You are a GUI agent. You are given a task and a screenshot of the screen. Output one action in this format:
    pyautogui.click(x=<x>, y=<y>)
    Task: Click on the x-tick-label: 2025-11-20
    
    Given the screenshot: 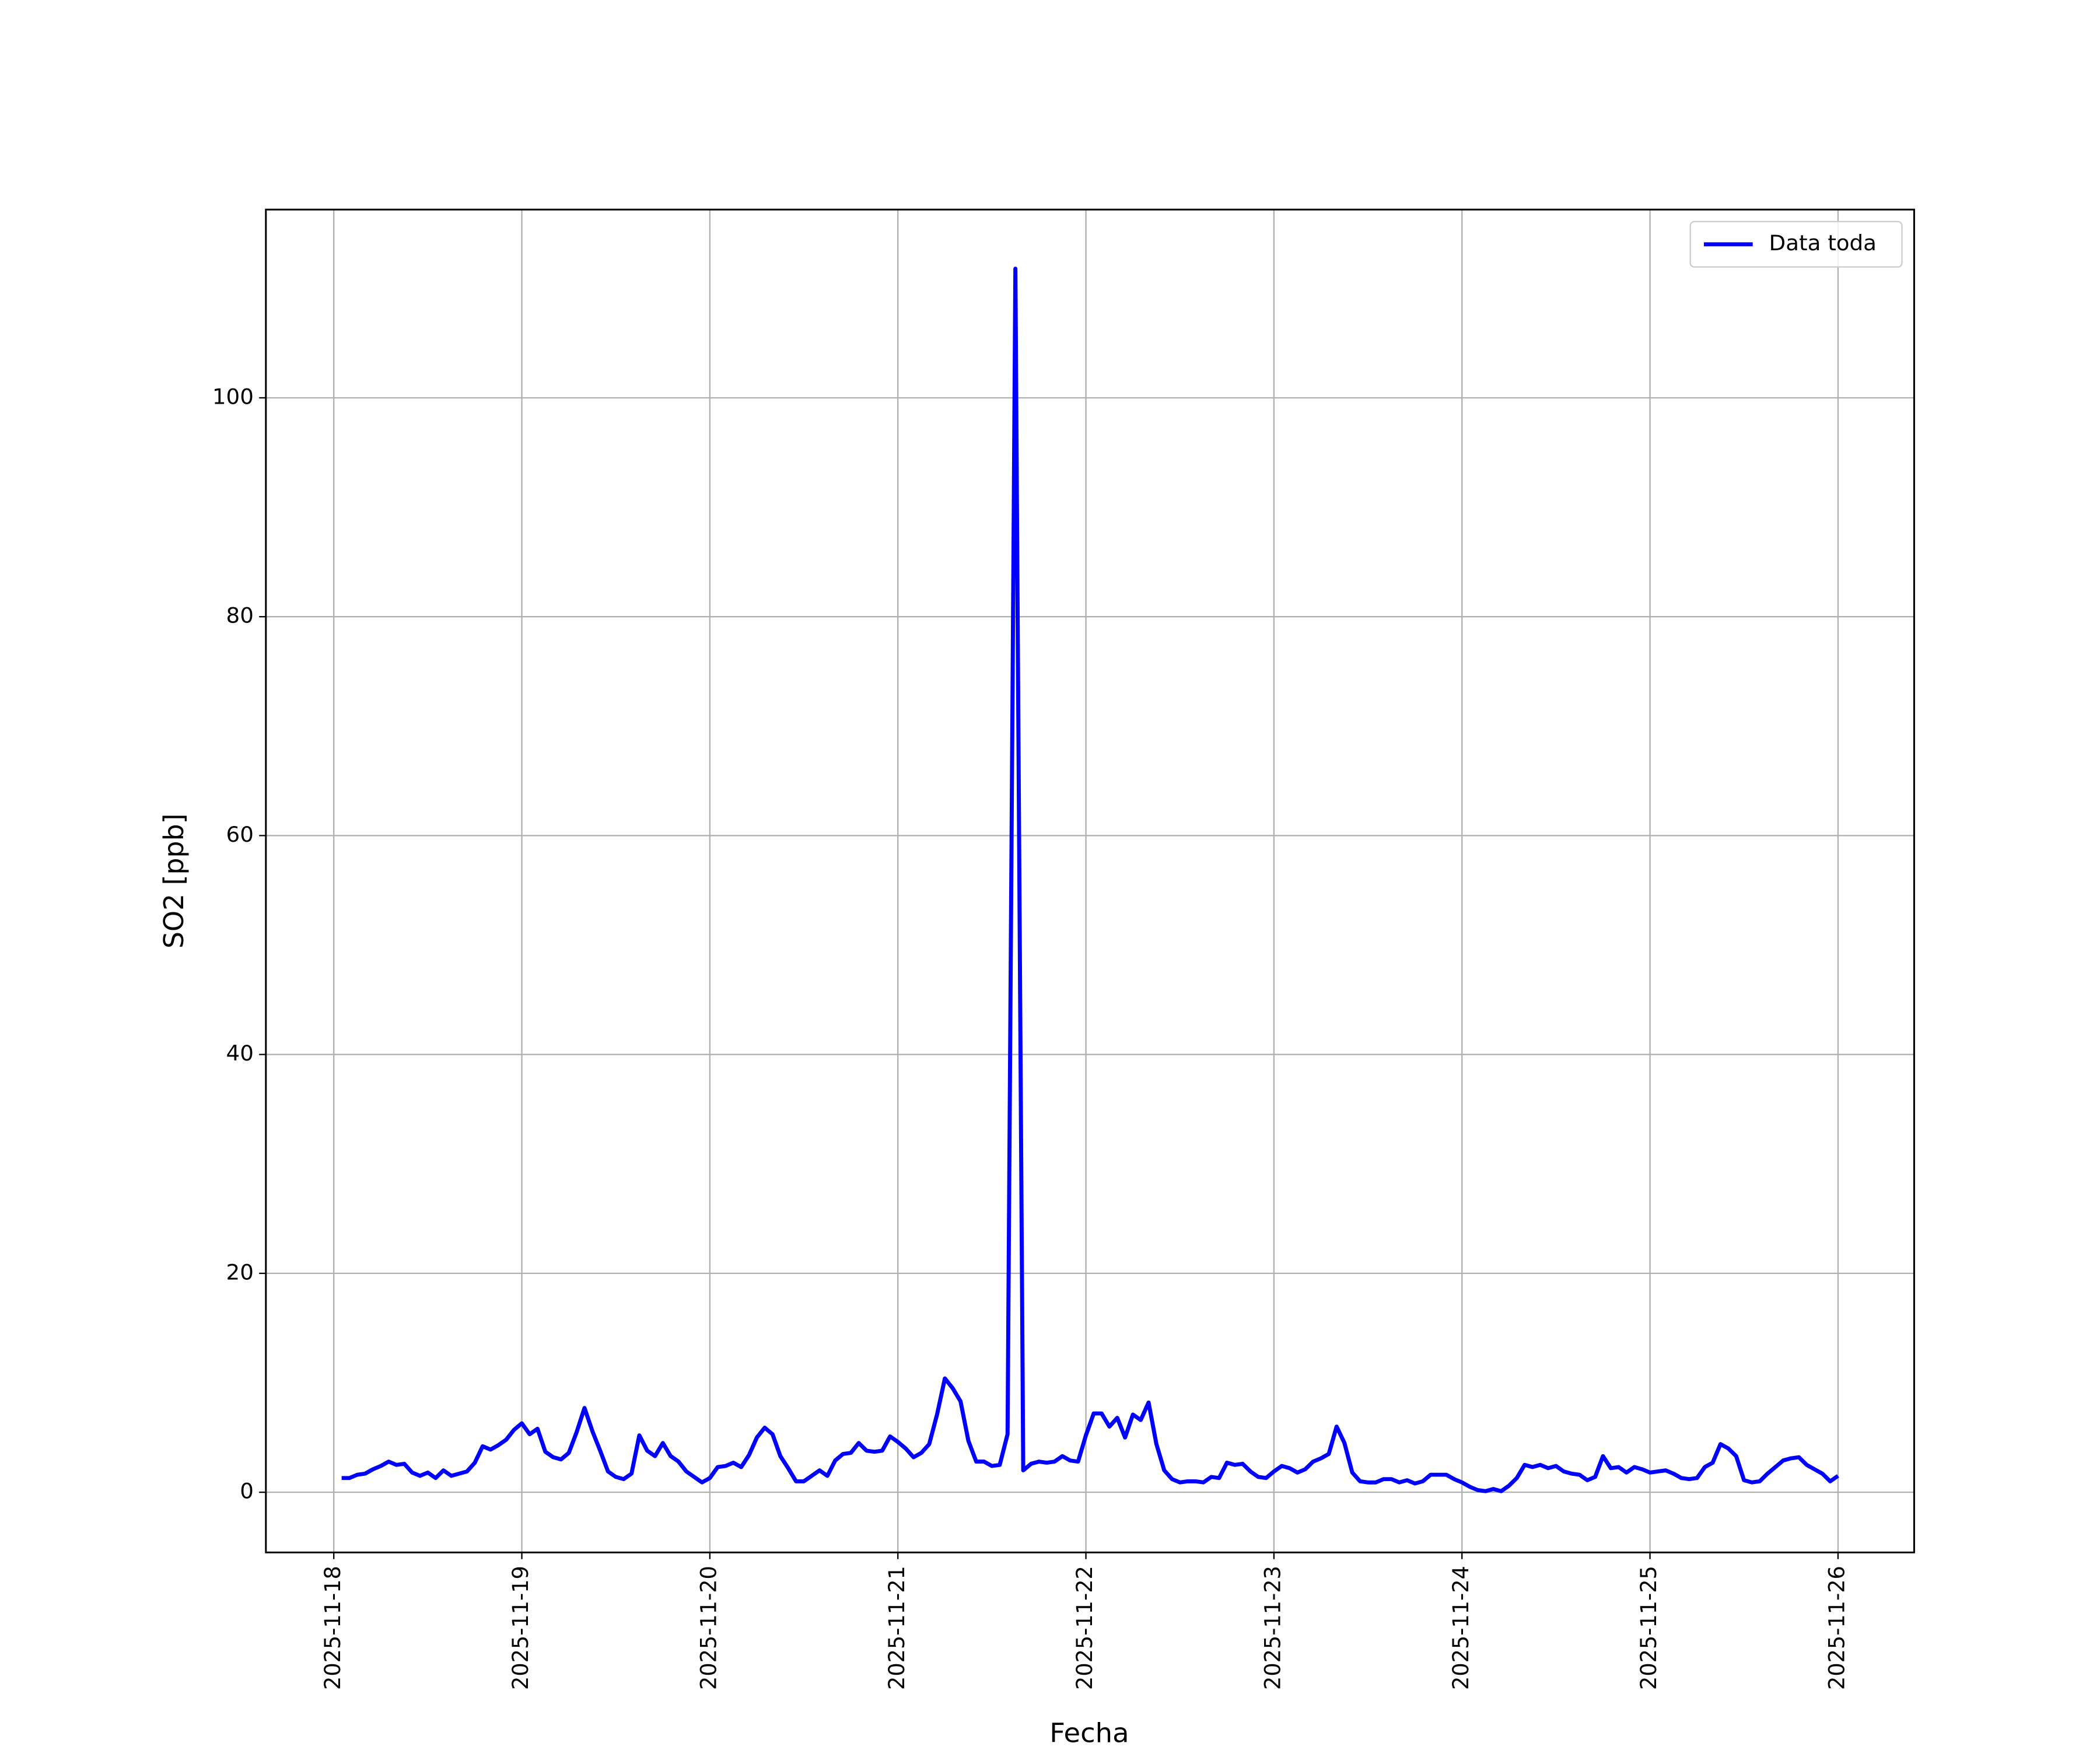 What is the action you would take?
    pyautogui.click(x=708, y=1628)
    